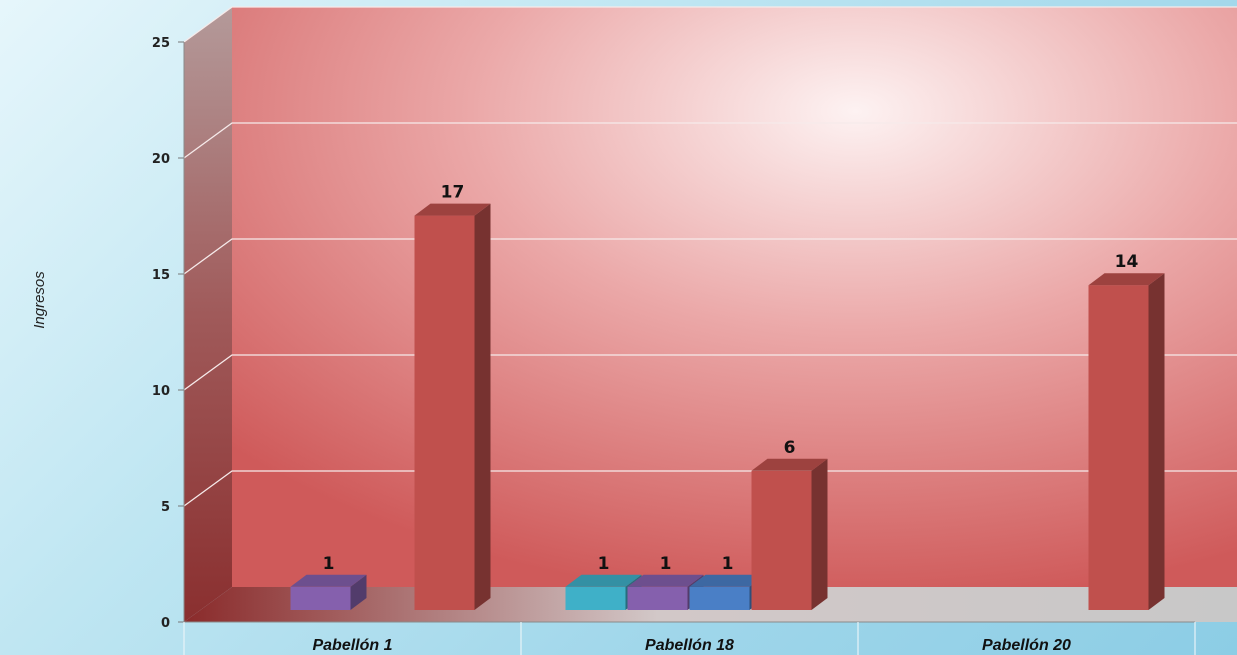 The height and width of the screenshot is (655, 1237). Describe the element at coordinates (161, 391) in the screenshot. I see `y-tick-label: 10` at that location.